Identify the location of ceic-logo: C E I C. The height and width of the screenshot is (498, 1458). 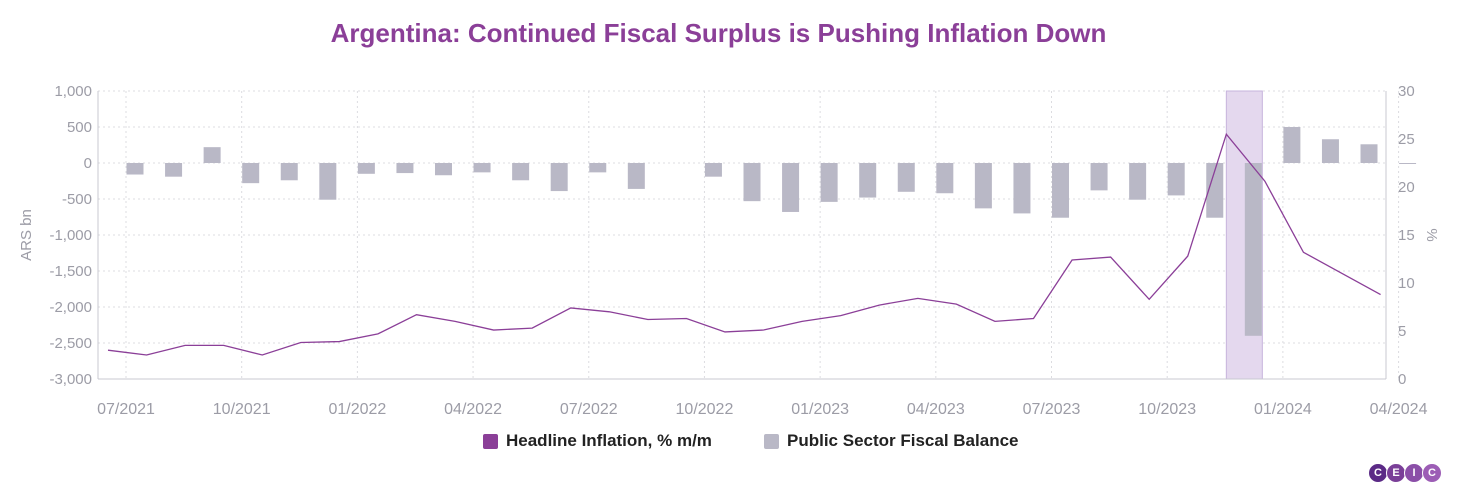
(1405, 473).